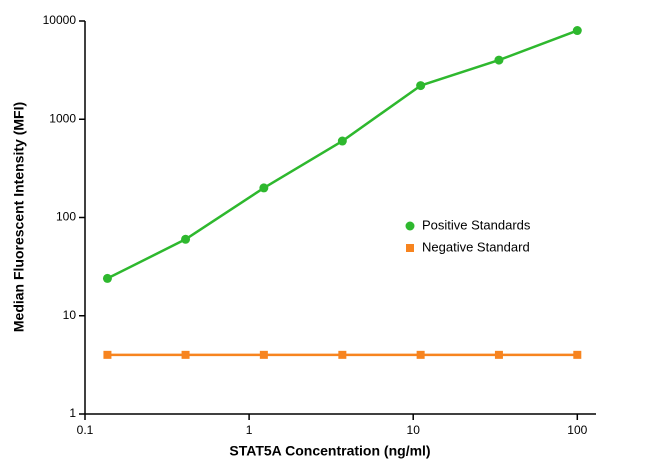  What do you see at coordinates (72, 413) in the screenshot?
I see `y-tick-label: 1` at bounding box center [72, 413].